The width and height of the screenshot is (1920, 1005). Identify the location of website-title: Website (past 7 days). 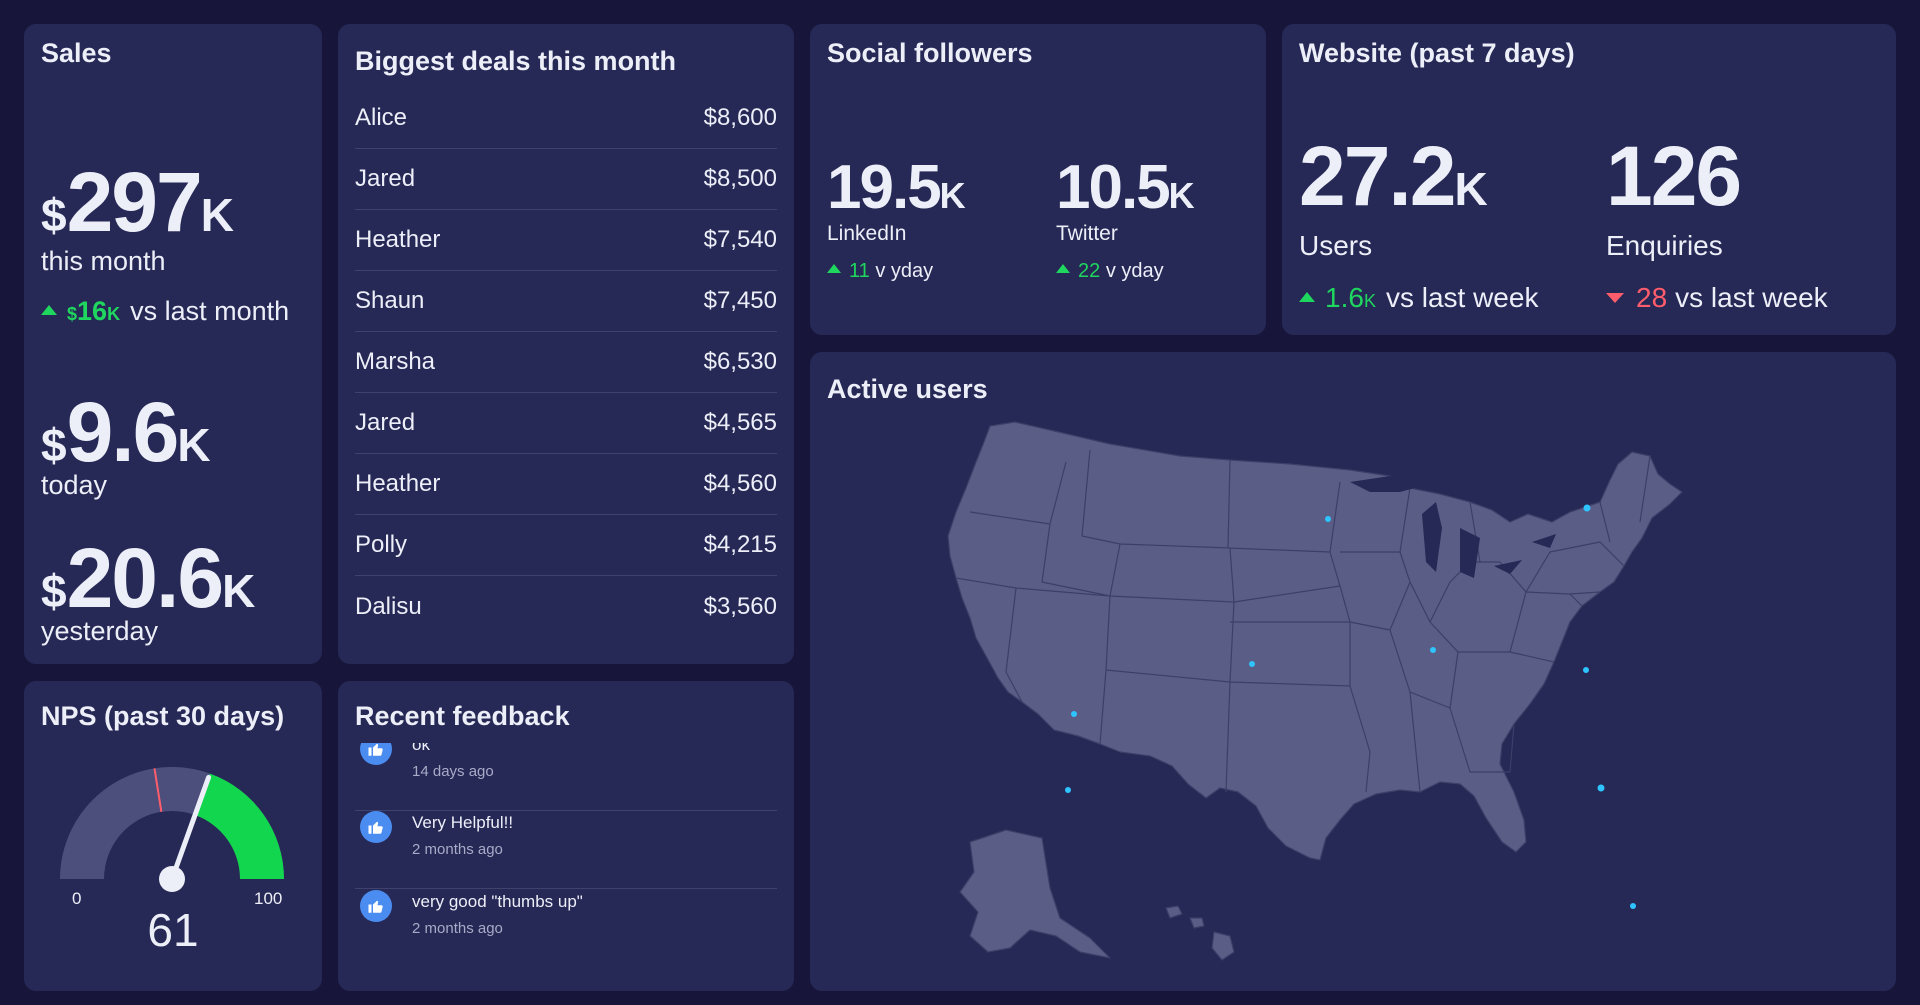
(1437, 53).